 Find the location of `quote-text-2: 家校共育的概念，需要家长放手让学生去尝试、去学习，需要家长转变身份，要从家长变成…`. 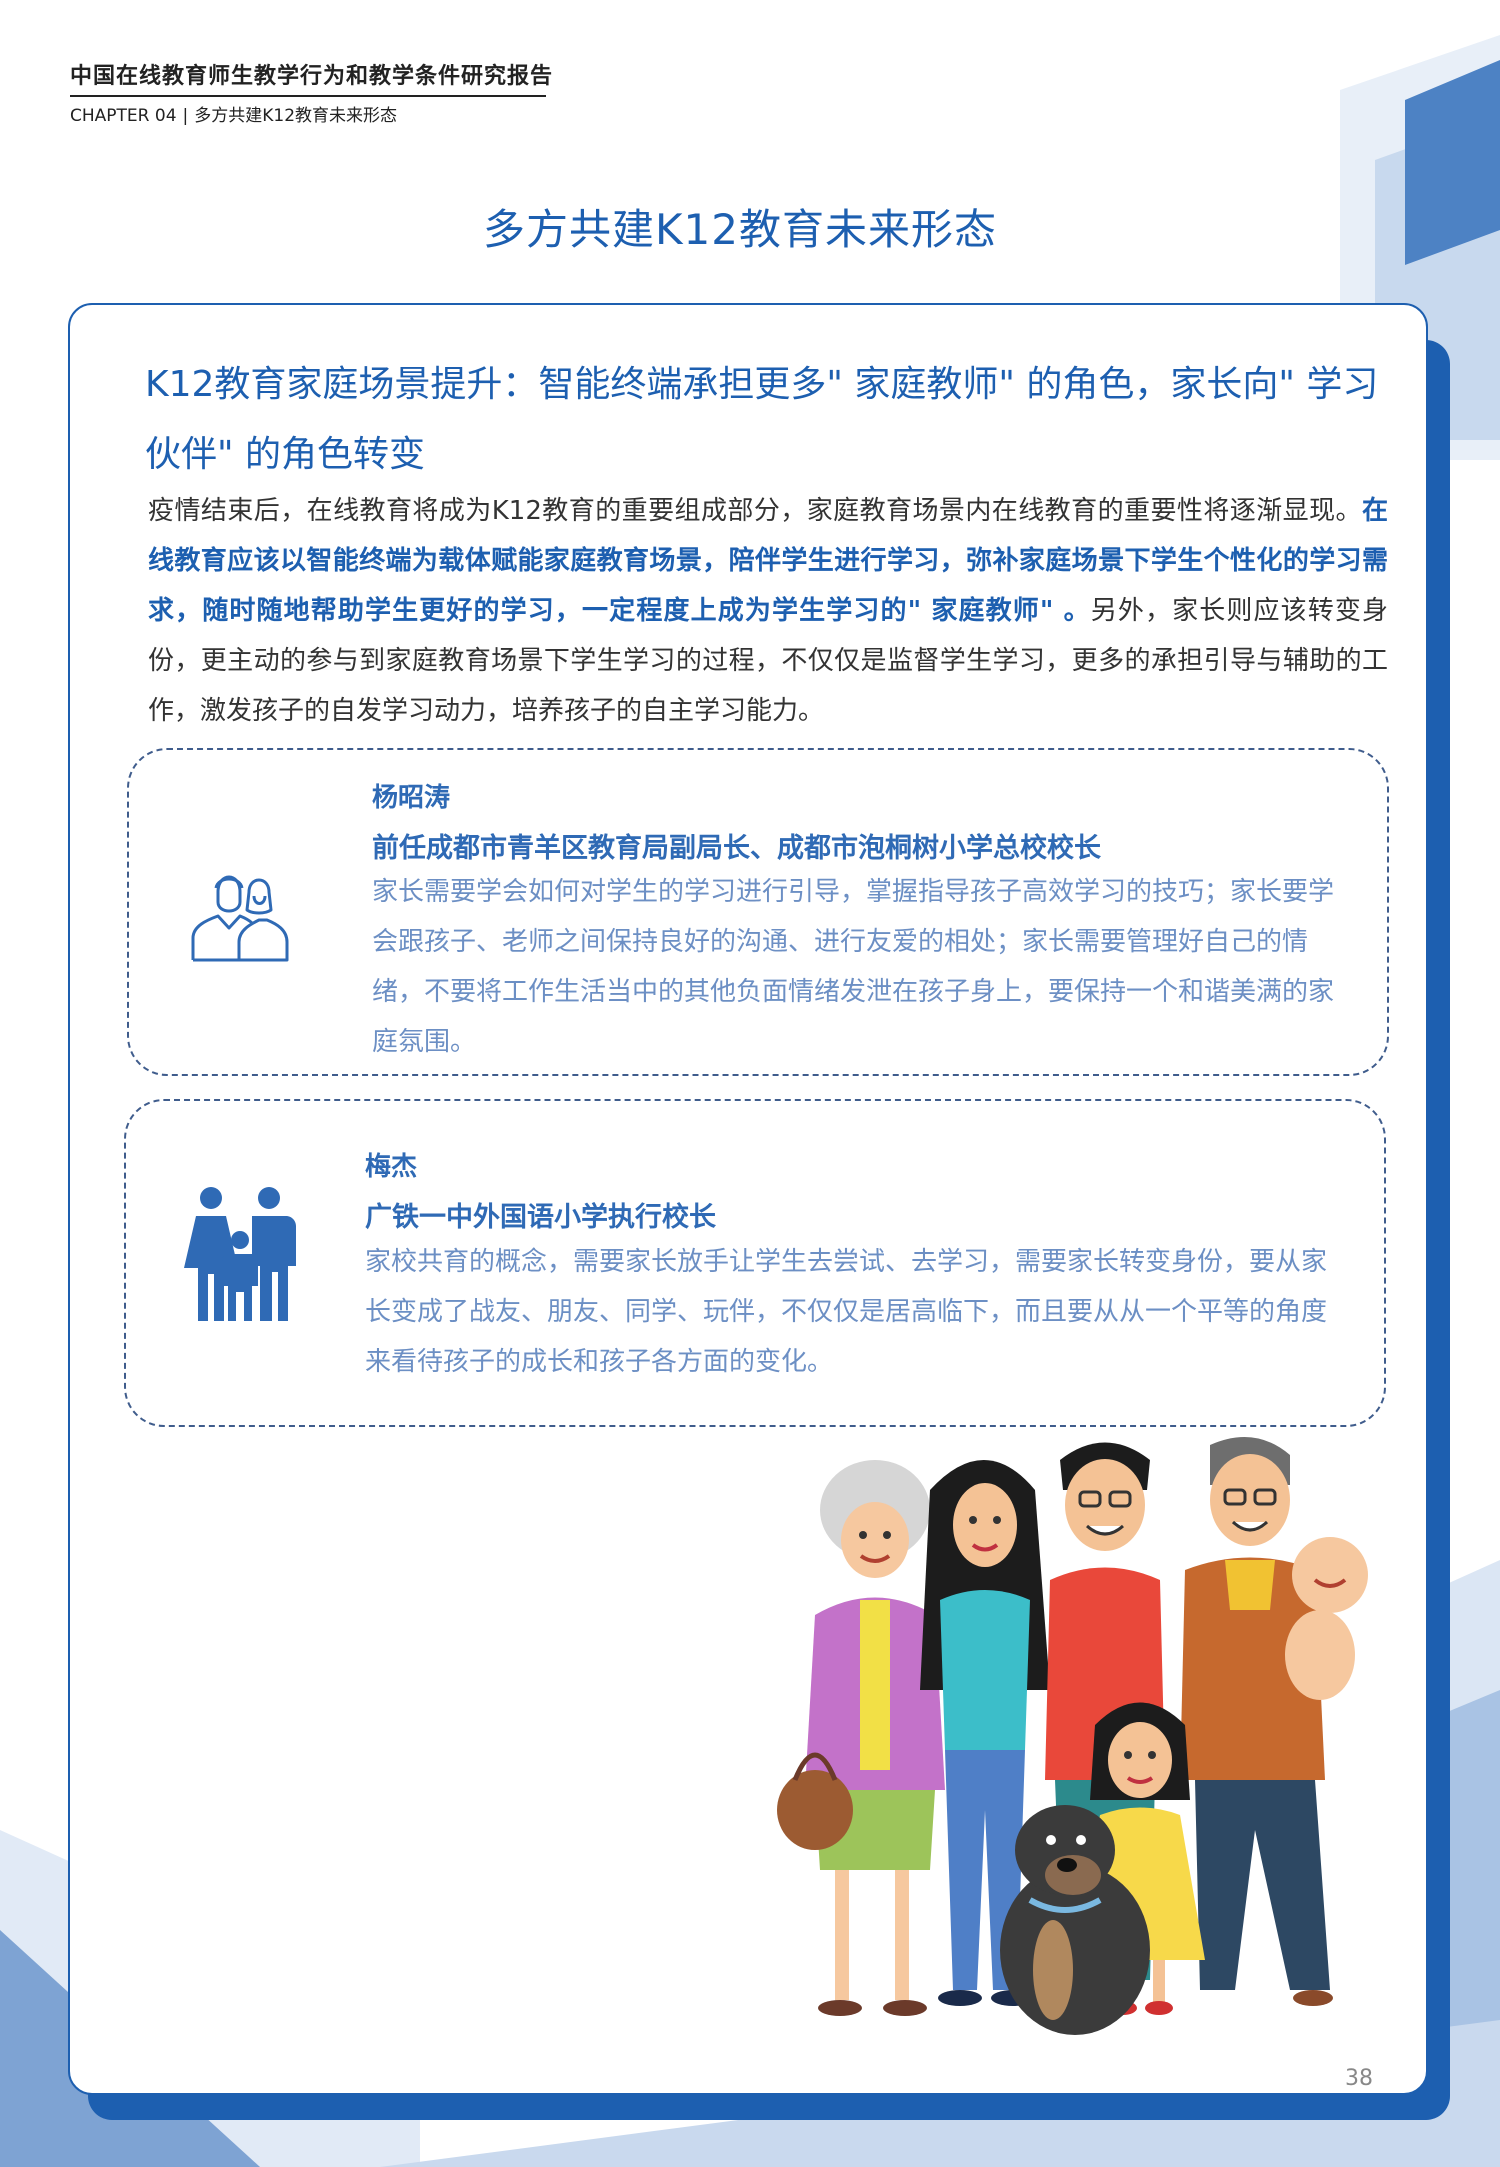

quote-text-2: 家校共育的概念，需要家长放手让学生去尝试、去学习，需要家长转变身份，要从家长变成… is located at coordinates (846, 1312).